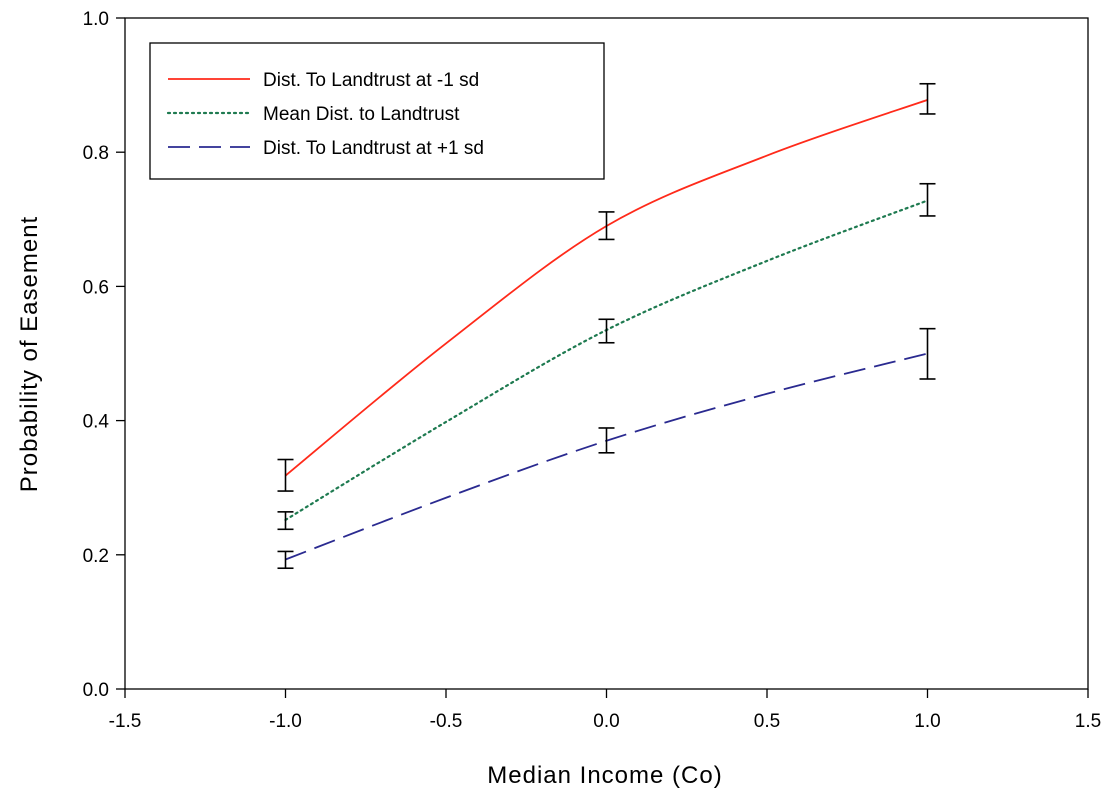 This screenshot has width=1102, height=801. I want to click on legend-entry-2: Mean Dist. to Landtrust, so click(313, 114).